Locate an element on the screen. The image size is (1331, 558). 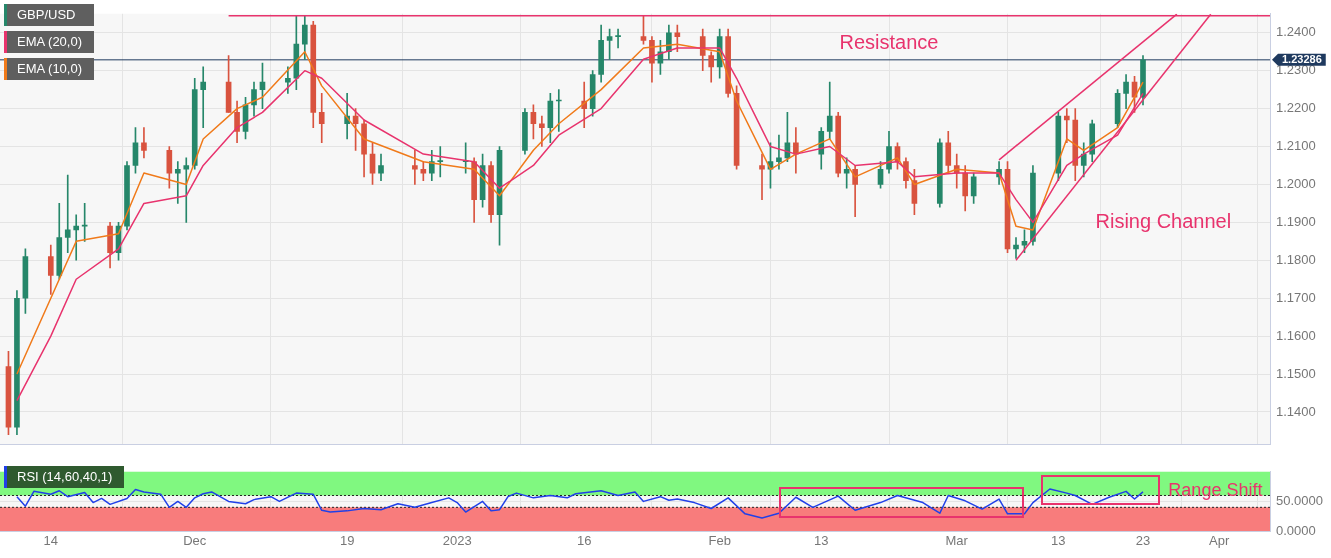
annotation: Range Shift is located at coordinates (1215, 489).